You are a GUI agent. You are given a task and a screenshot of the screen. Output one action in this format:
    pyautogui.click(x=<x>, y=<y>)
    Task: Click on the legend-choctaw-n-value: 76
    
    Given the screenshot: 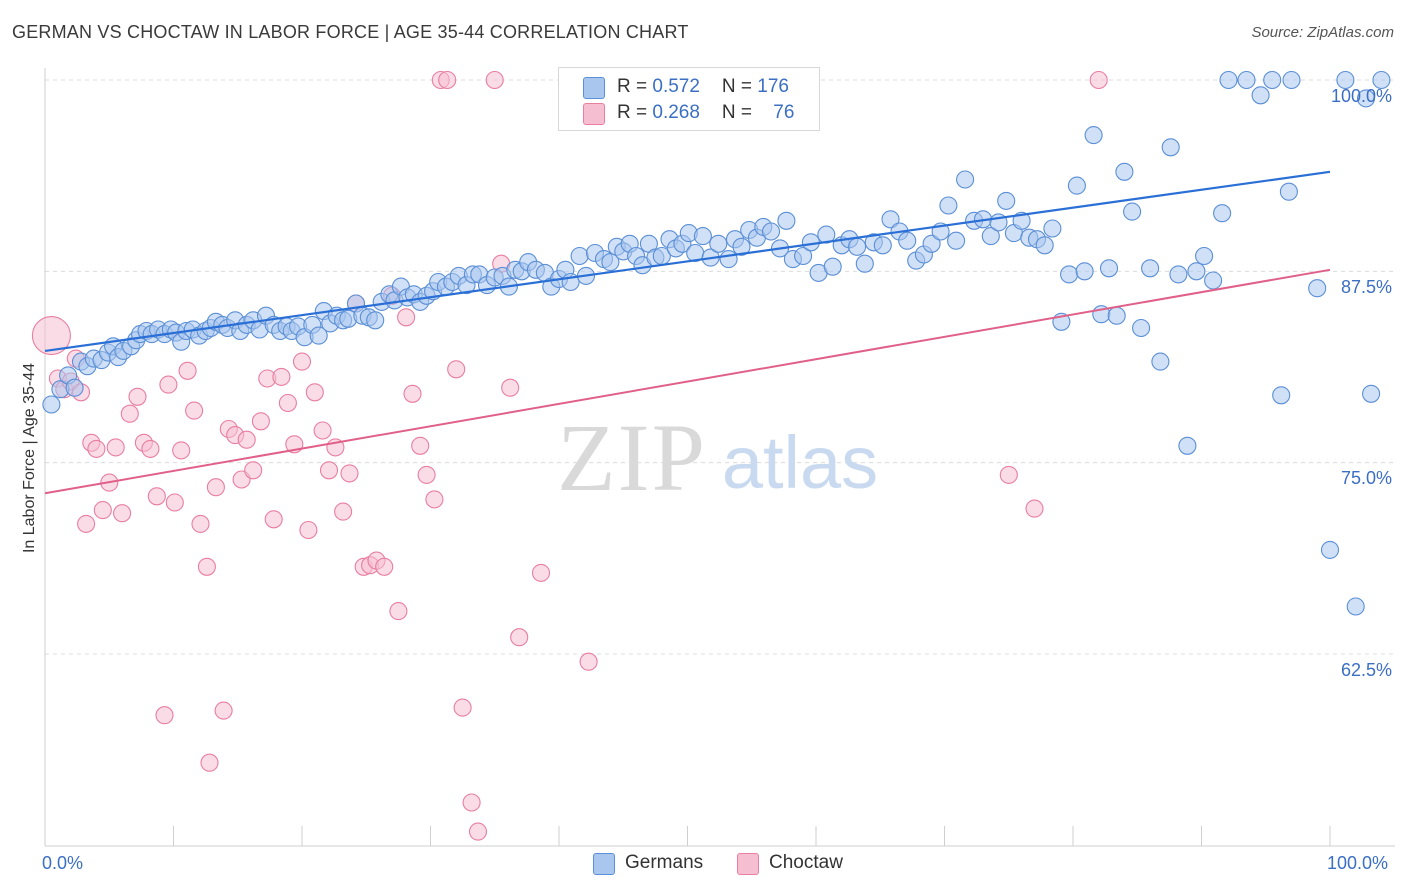 What is the action you would take?
    pyautogui.click(x=784, y=112)
    